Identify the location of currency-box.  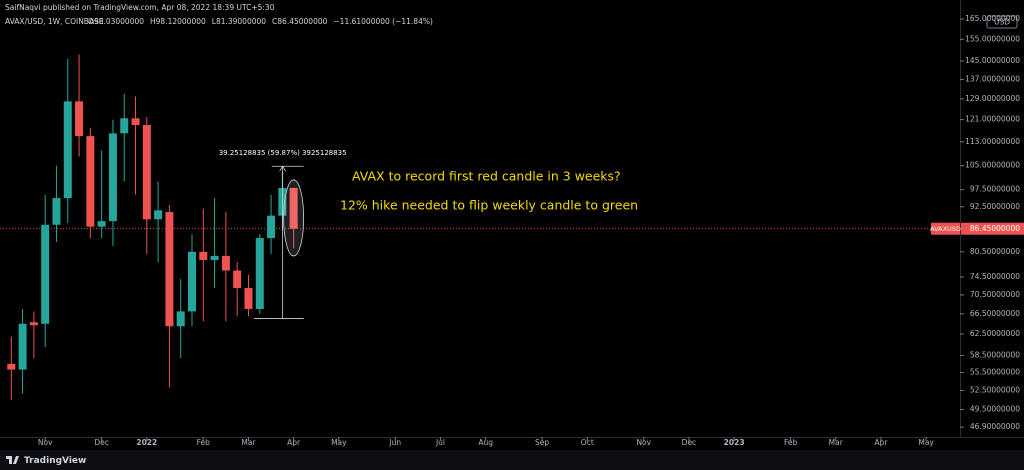
(1002, 22).